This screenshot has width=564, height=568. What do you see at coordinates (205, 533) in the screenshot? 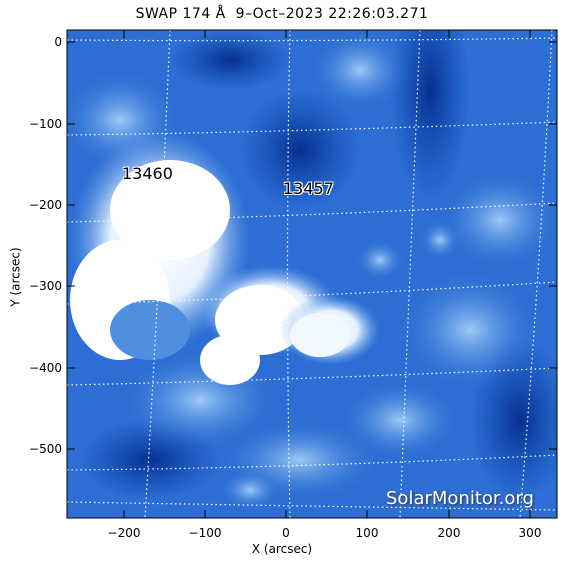
I see `x-tick-label: −100` at bounding box center [205, 533].